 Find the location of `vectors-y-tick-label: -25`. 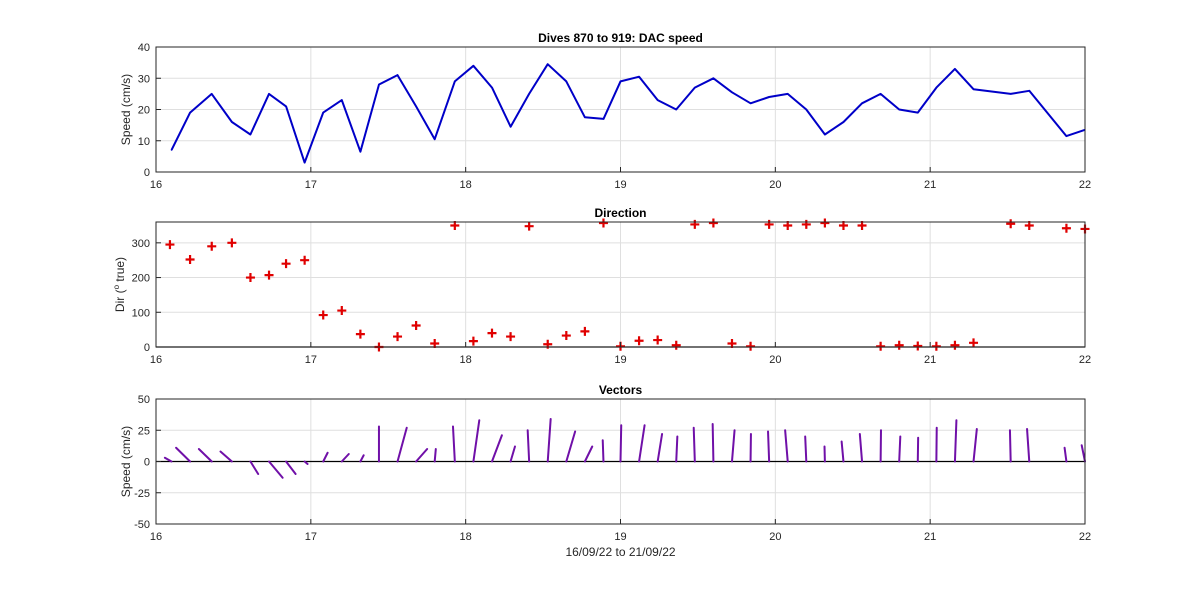

vectors-y-tick-label: -25 is located at coordinates (142, 494).